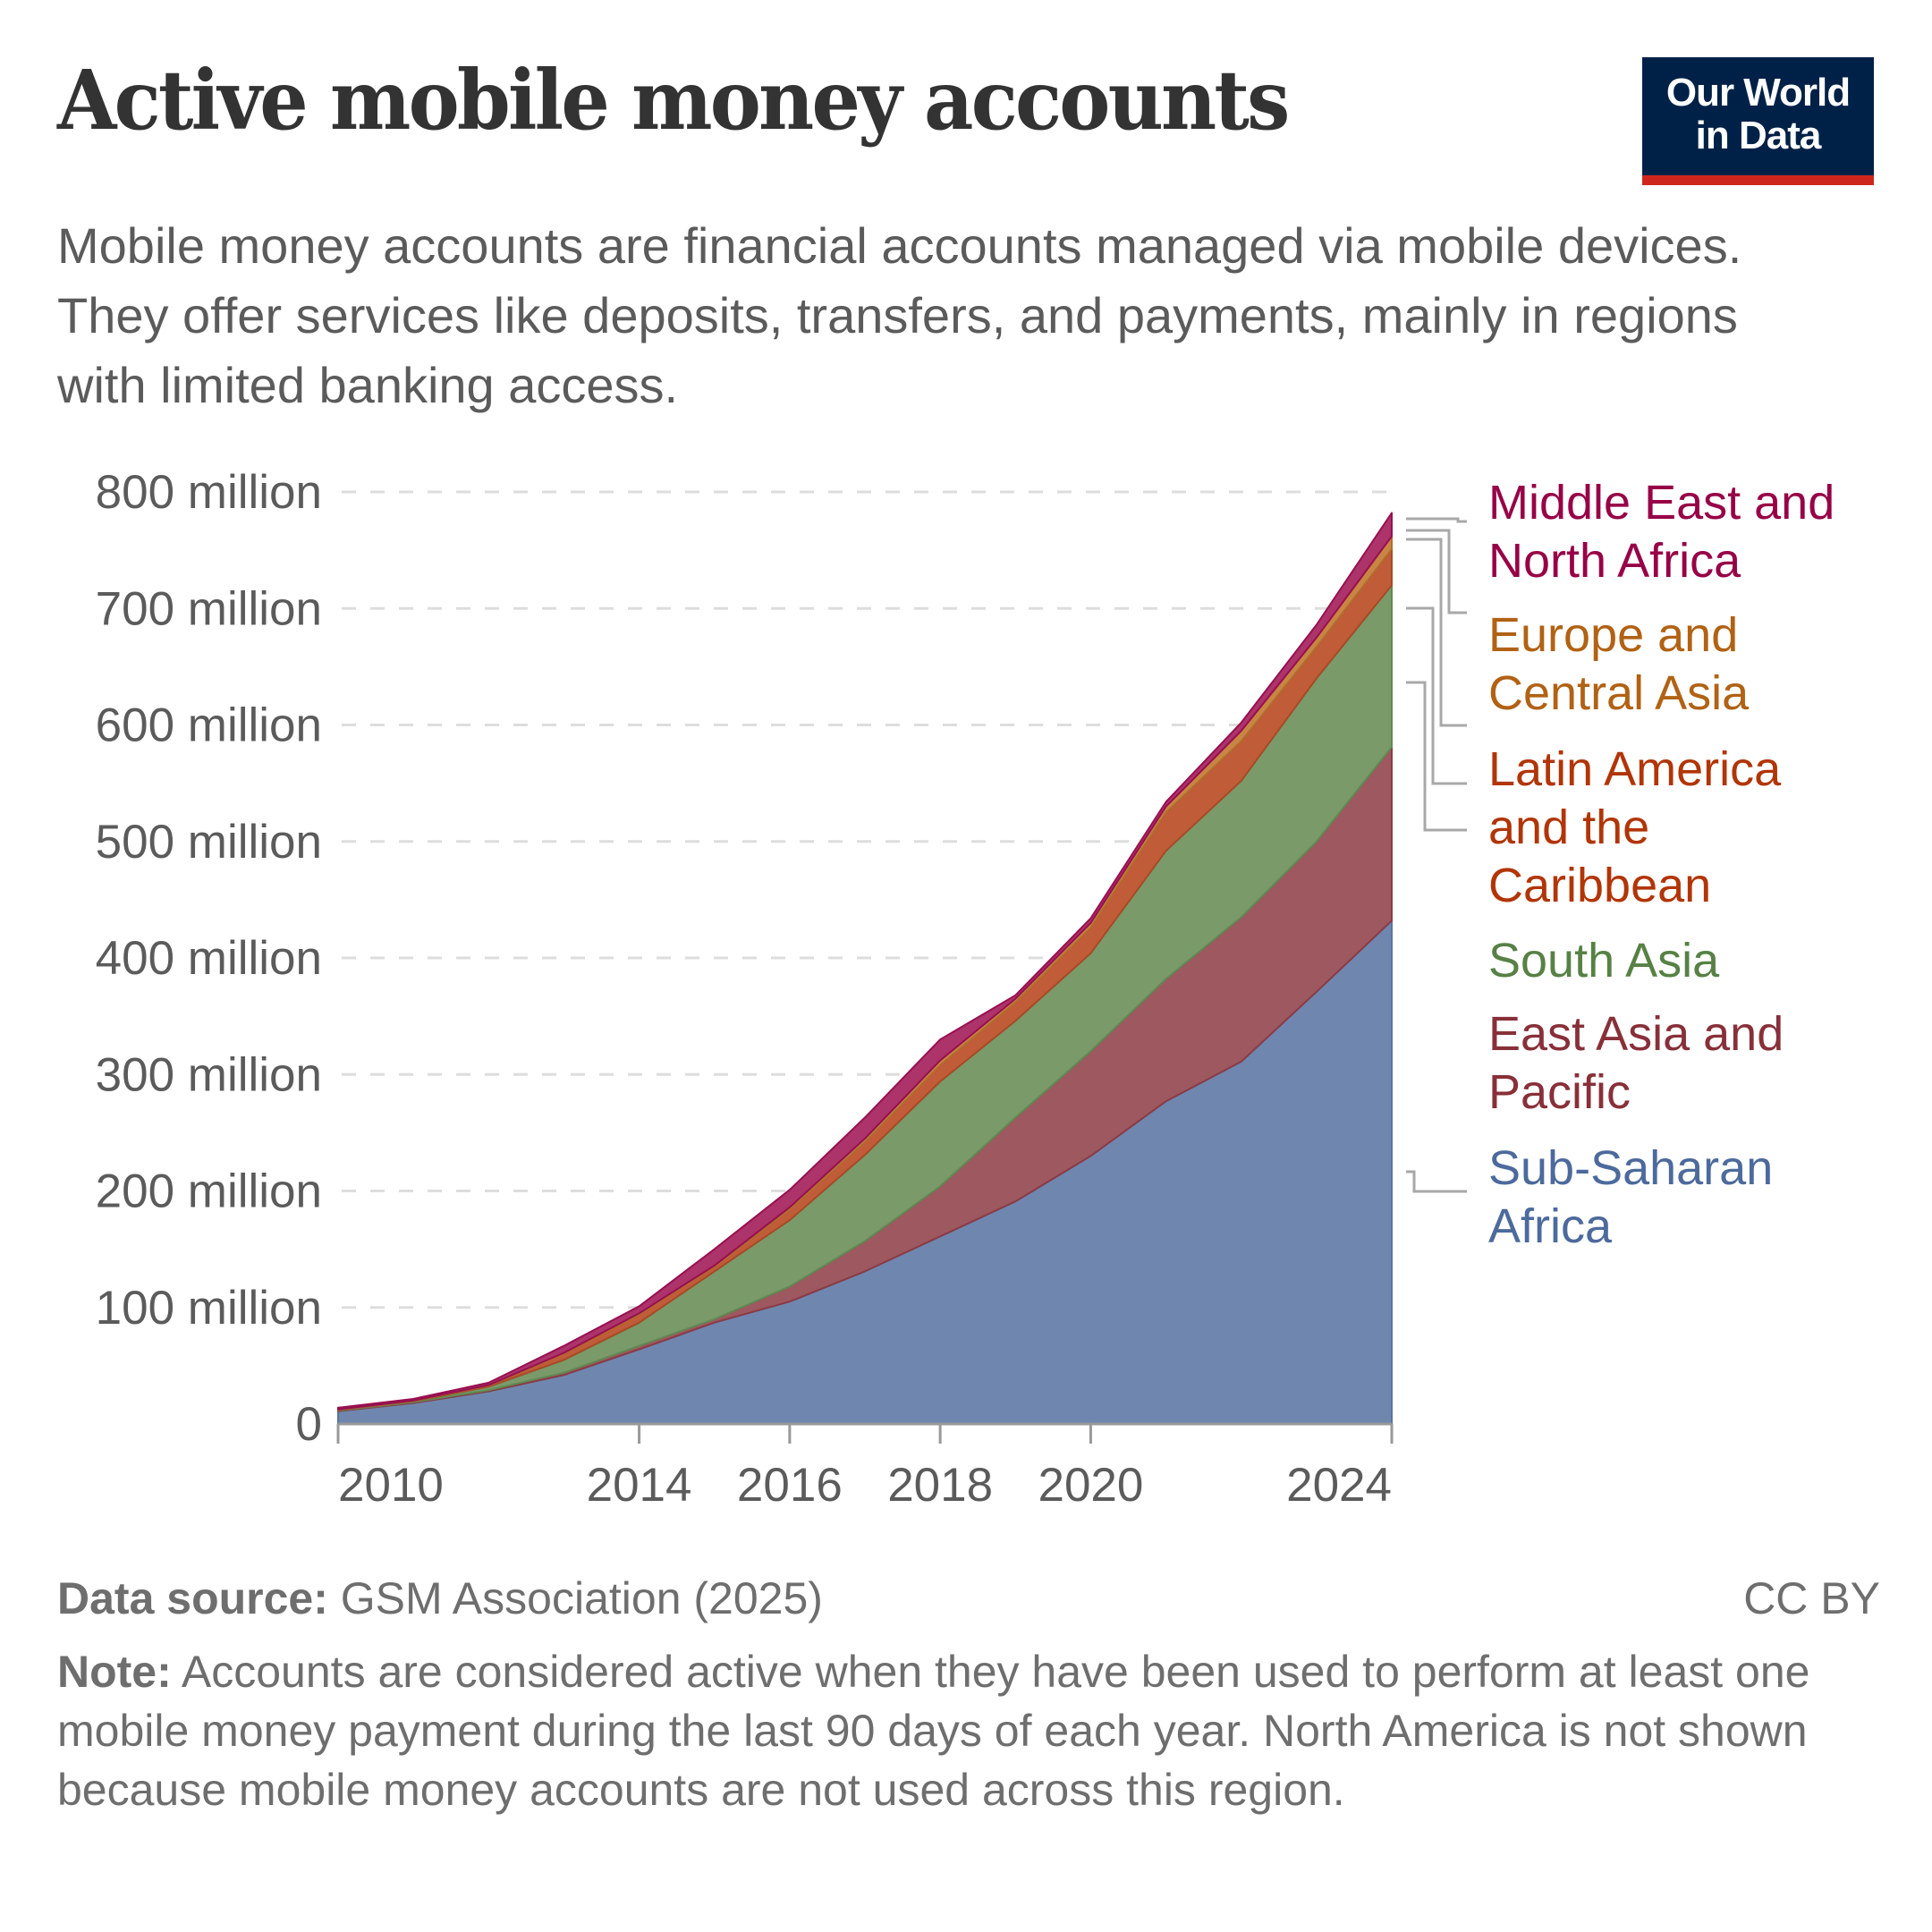 The width and height of the screenshot is (1932, 1932). I want to click on legend-label-line: East Asia and, so click(1636, 1034).